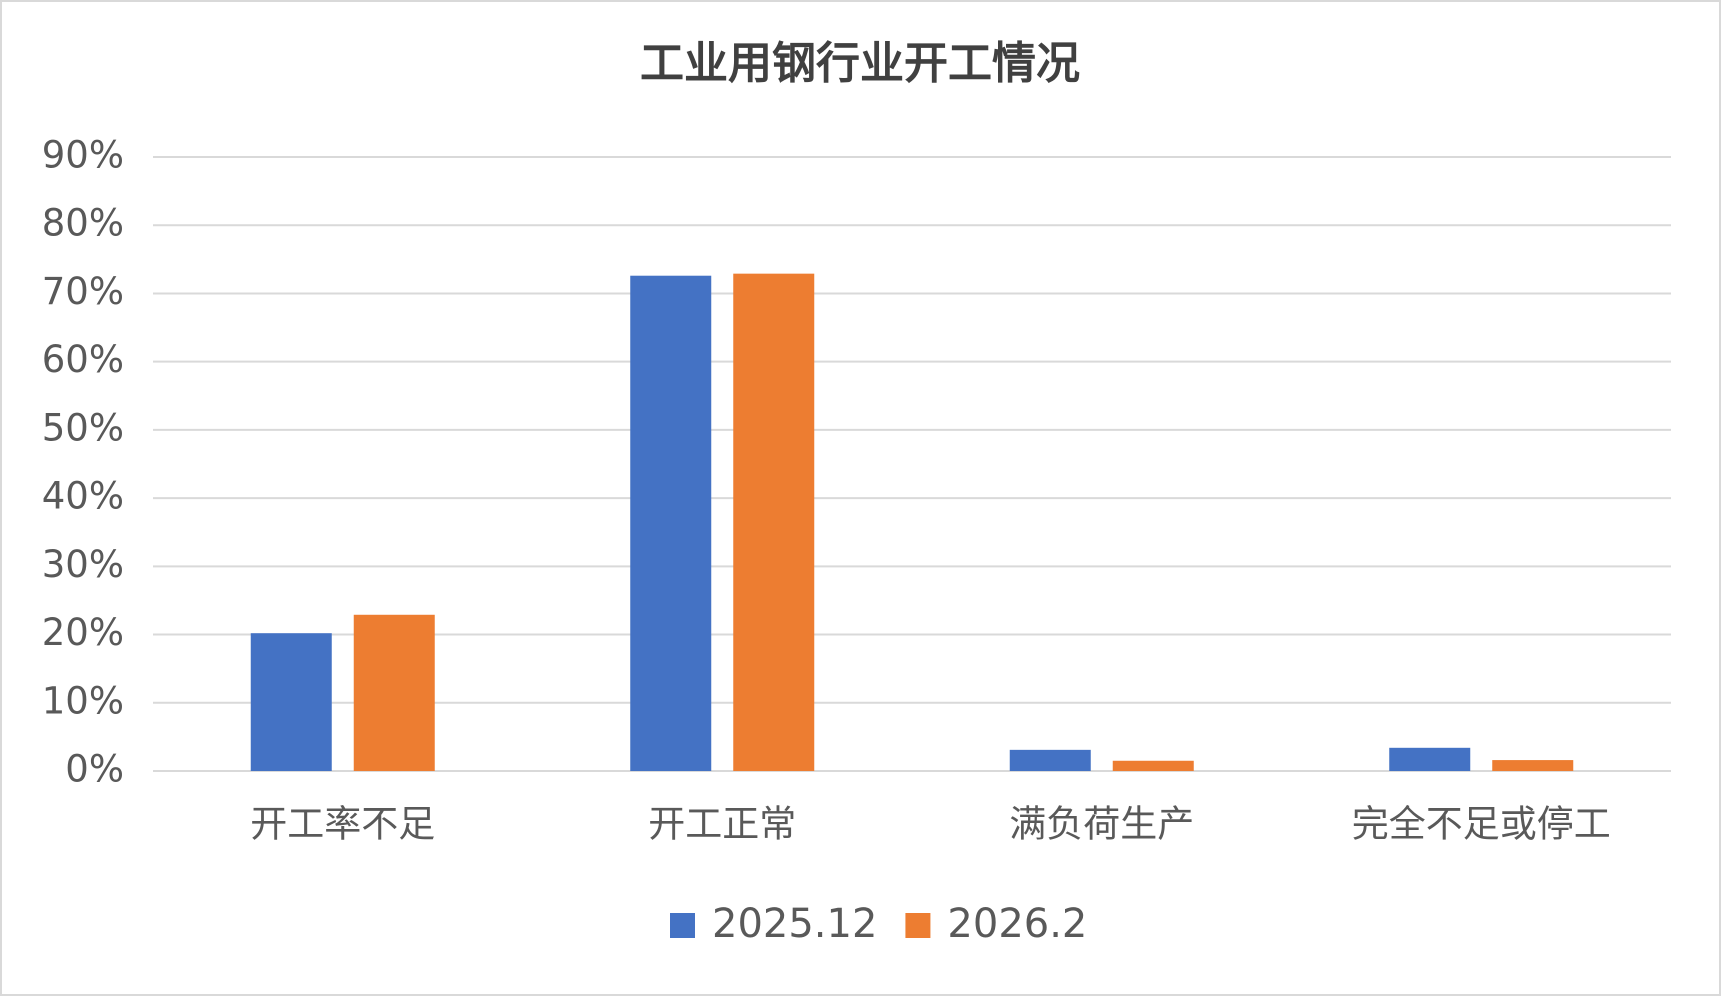 This screenshot has width=1721, height=996. Describe the element at coordinates (83, 359) in the screenshot. I see `y-tick-label: 60%` at that location.